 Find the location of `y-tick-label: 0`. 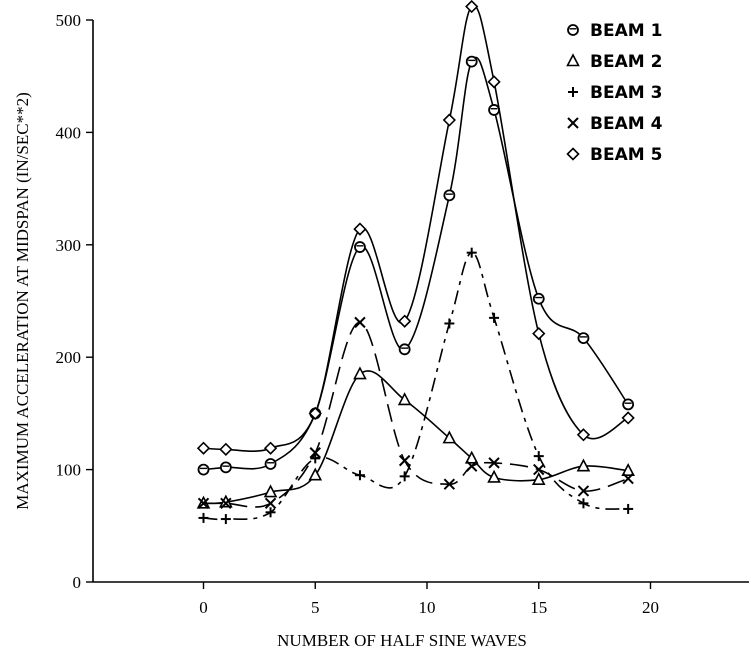

y-tick-label: 0 is located at coordinates (77, 582).